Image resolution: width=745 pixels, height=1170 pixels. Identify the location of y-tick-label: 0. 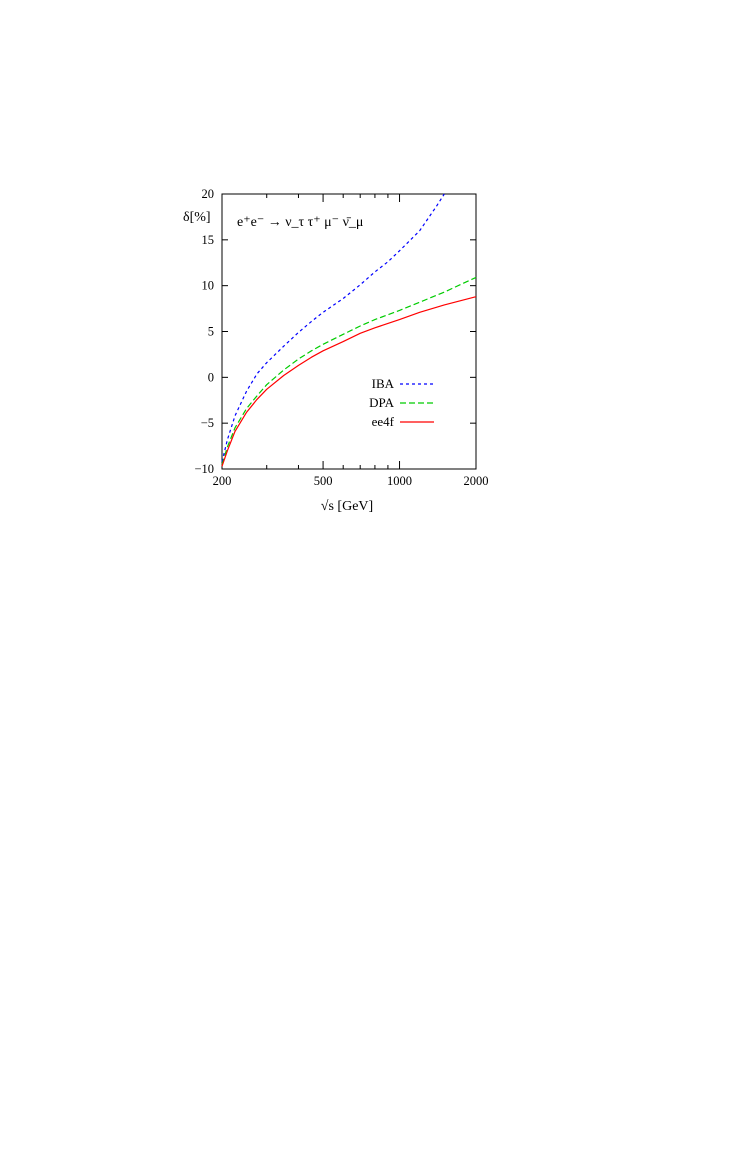
(211, 377).